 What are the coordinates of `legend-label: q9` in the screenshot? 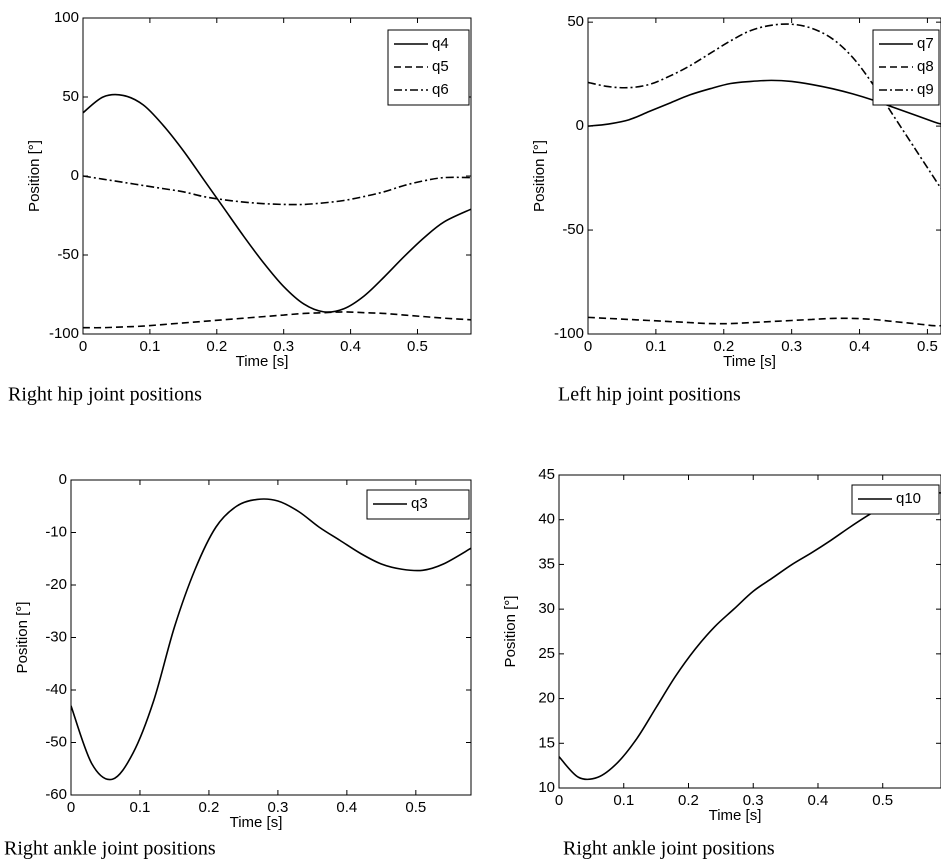 It's located at (925, 89).